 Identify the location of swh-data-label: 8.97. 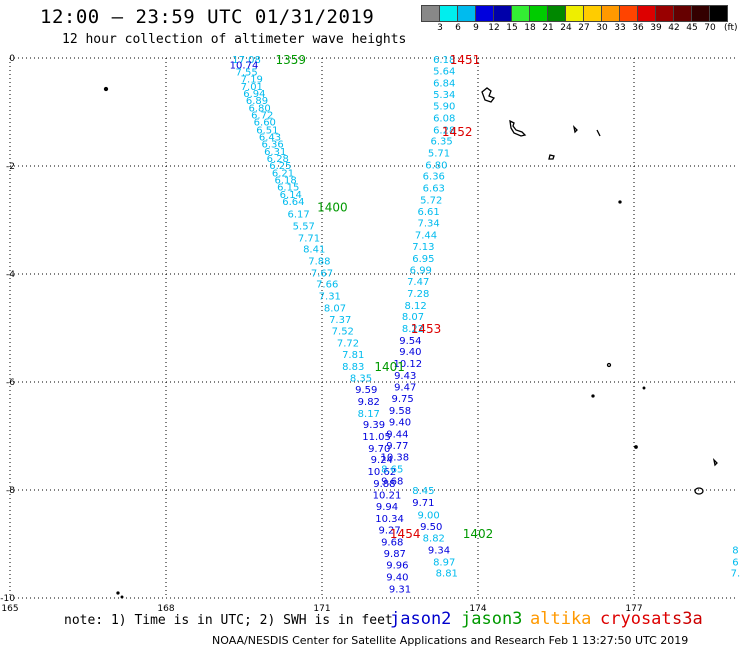
(444, 562).